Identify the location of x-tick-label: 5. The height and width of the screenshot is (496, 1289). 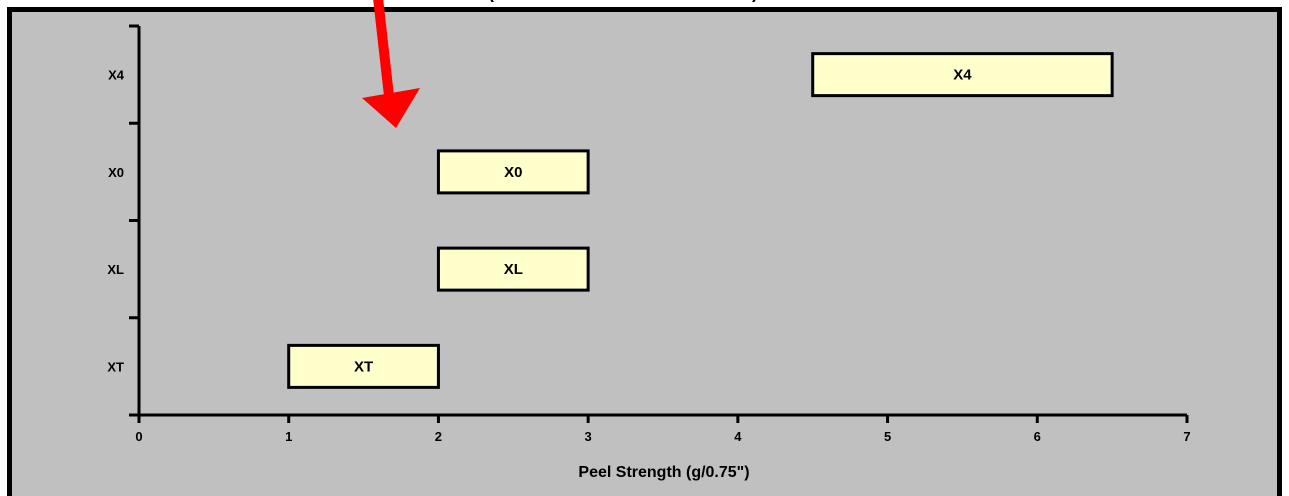
(887, 436).